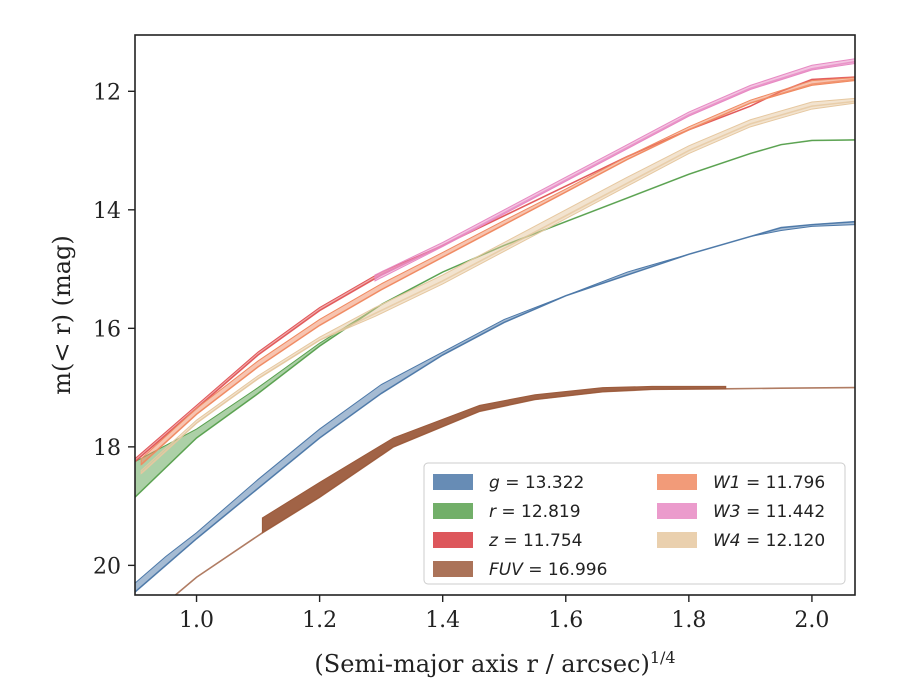 The image size is (900, 700). What do you see at coordinates (453, 540) in the screenshot?
I see `legend-swatch-z` at bounding box center [453, 540].